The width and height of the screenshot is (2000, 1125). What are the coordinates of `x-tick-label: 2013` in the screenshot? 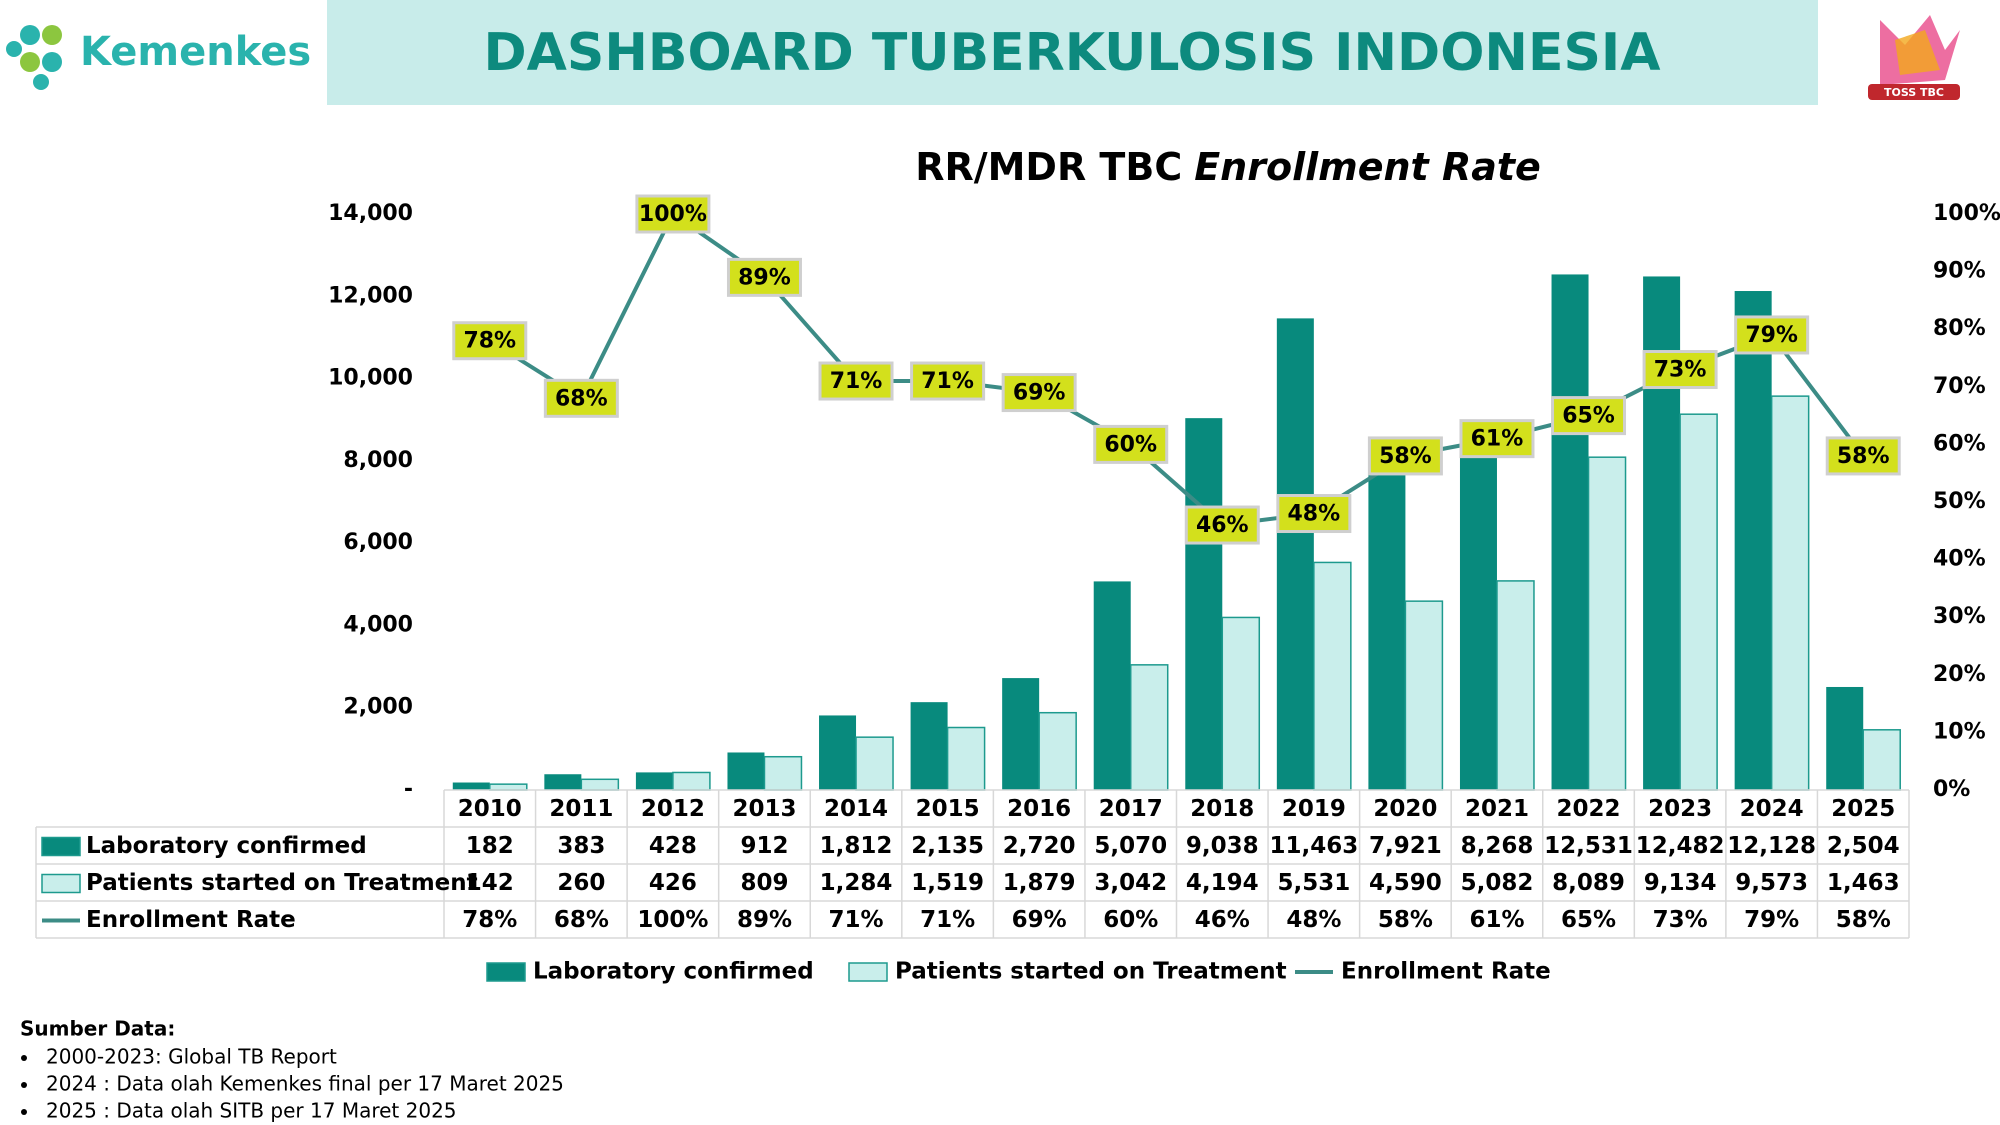 It's located at (764, 809).